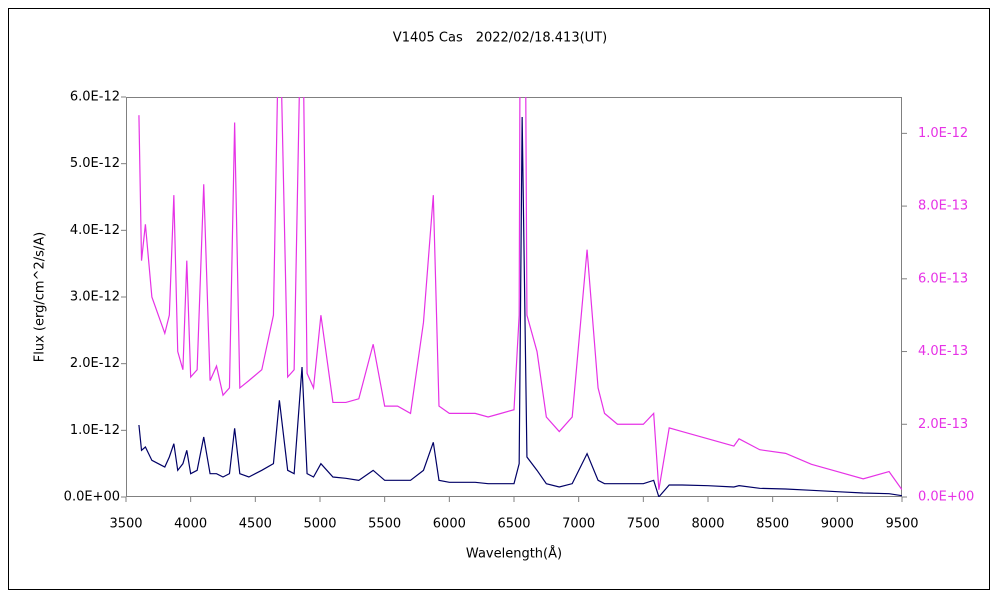 This screenshot has height=604, width=1000. Describe the element at coordinates (92, 497) in the screenshot. I see `y-tick-label: 0.0E+00` at that location.